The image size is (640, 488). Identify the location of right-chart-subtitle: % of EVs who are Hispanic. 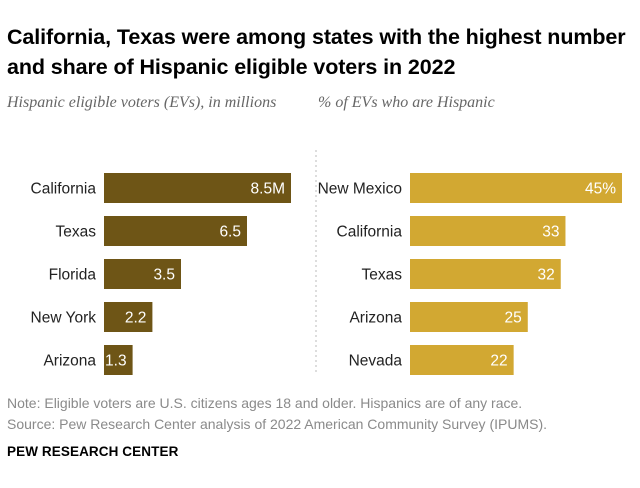
(406, 102).